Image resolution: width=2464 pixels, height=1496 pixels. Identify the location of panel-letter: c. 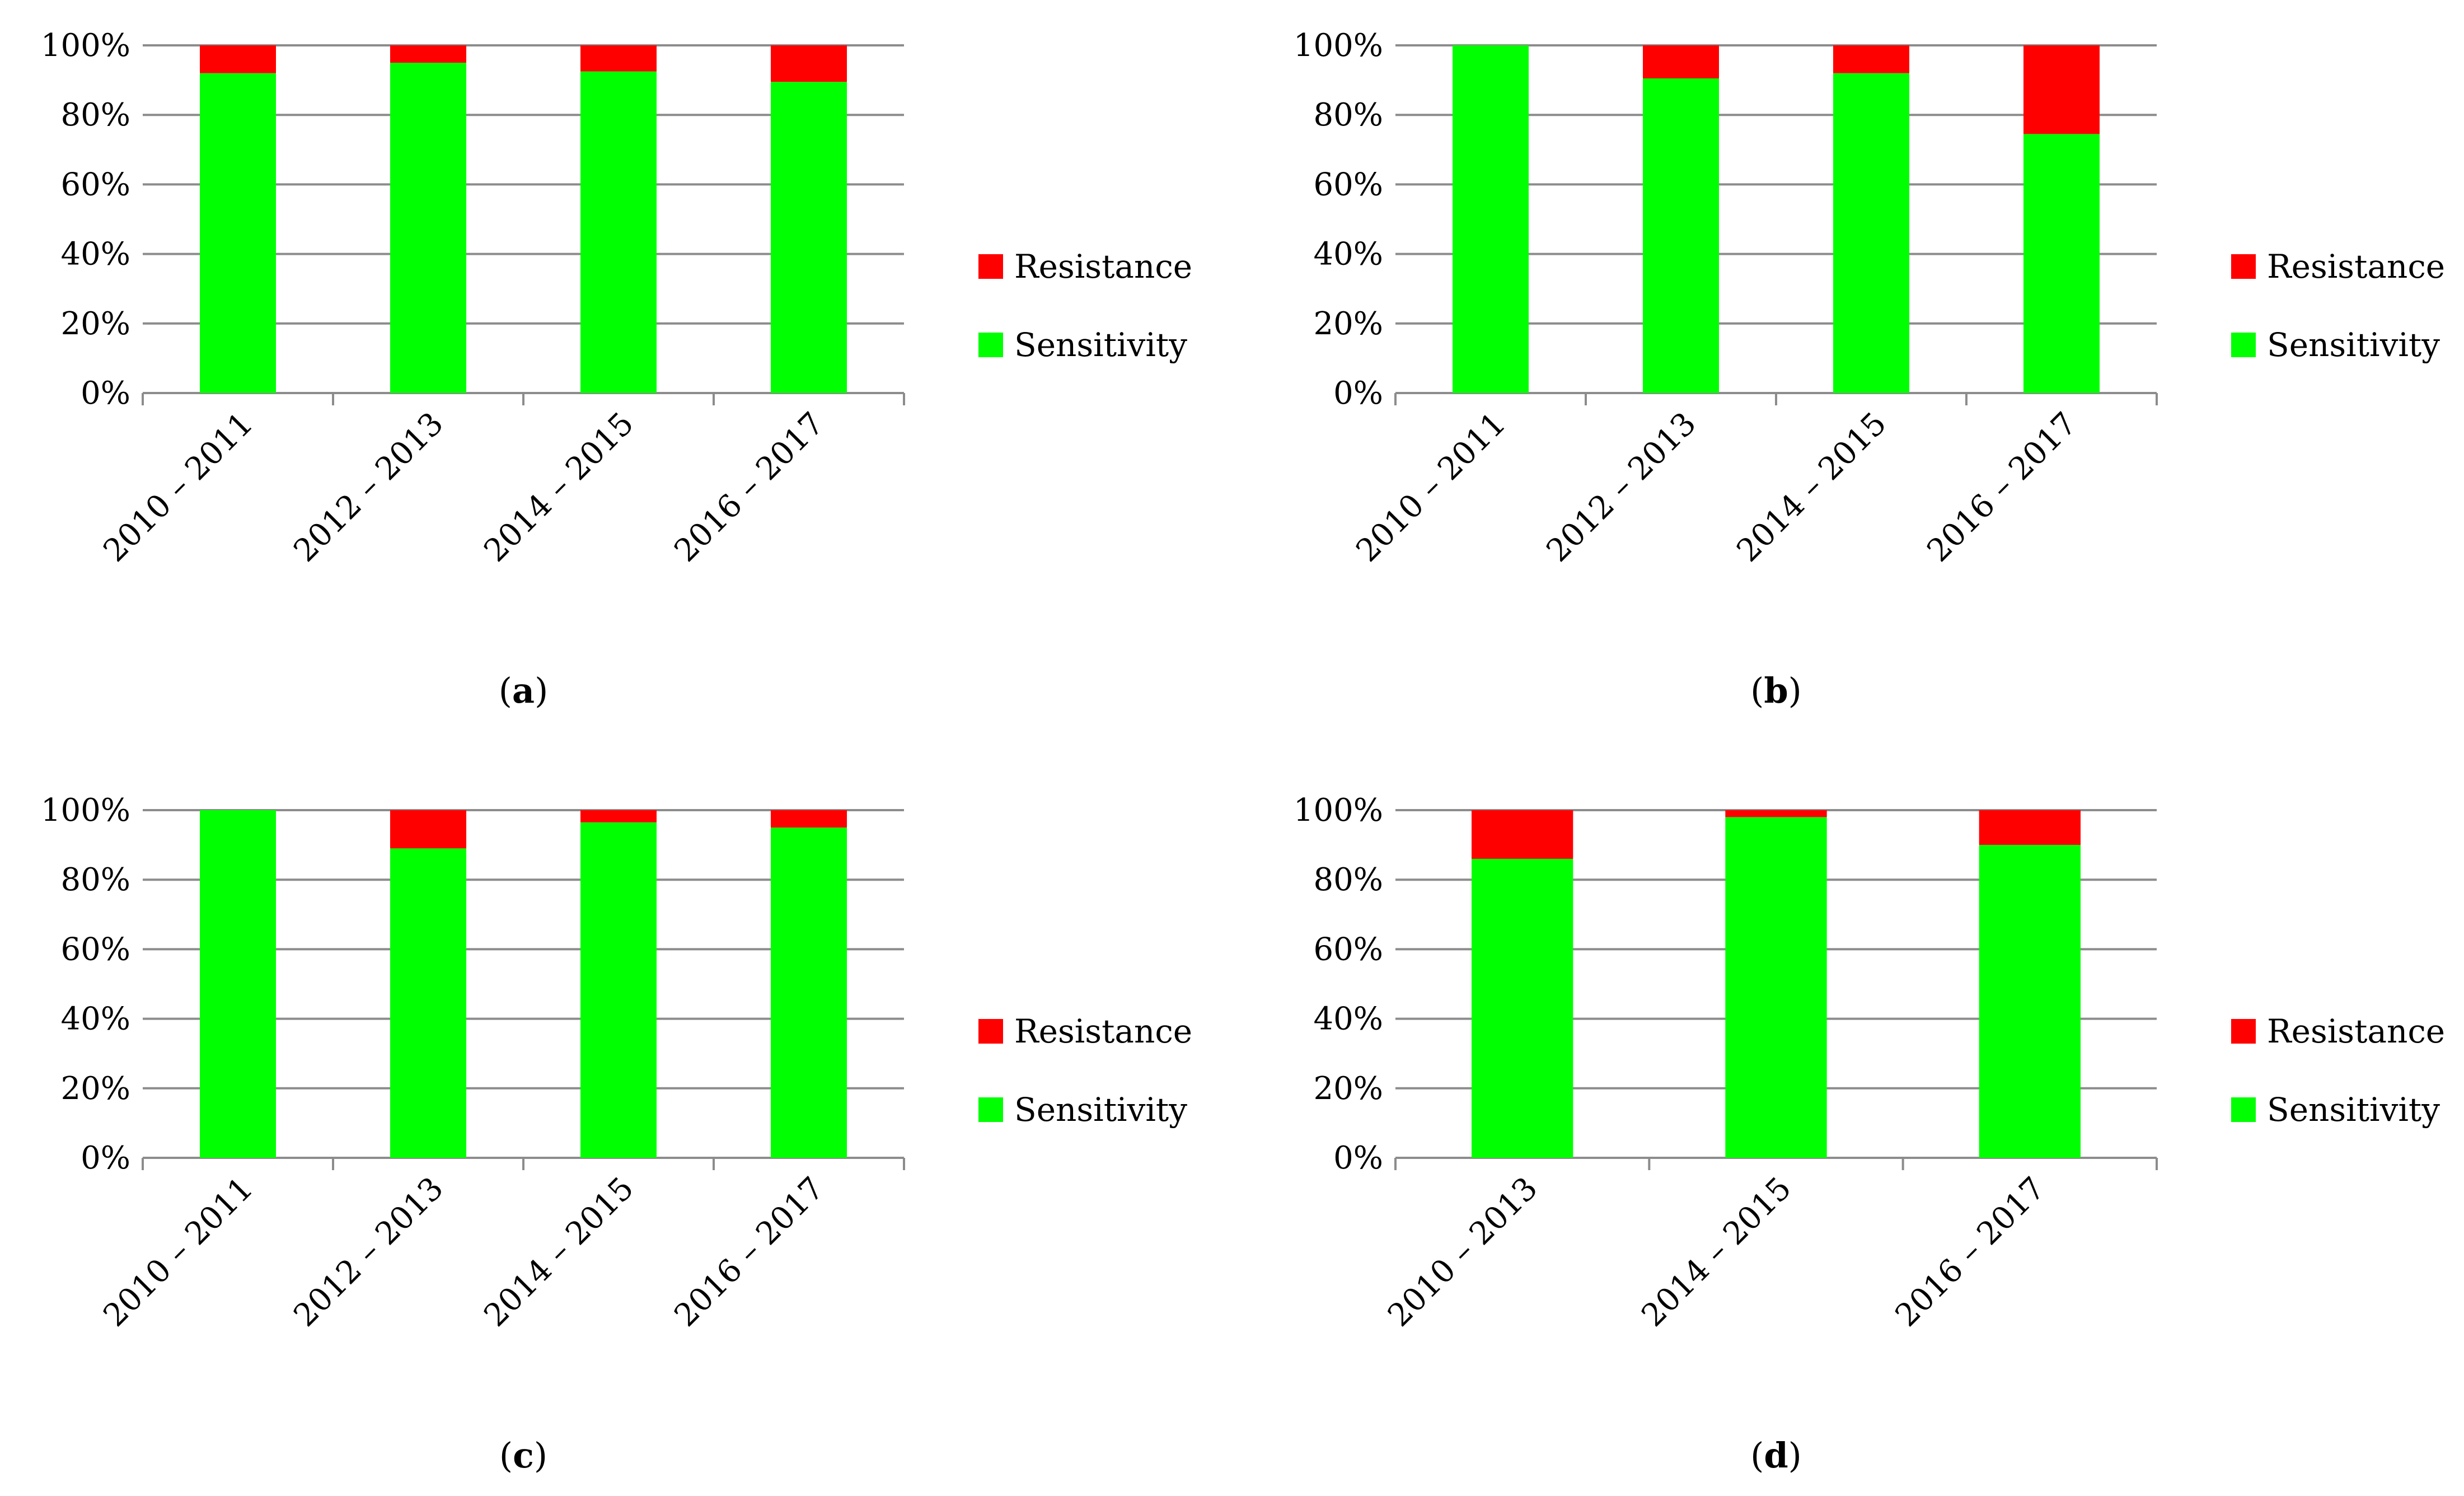
(523, 1455).